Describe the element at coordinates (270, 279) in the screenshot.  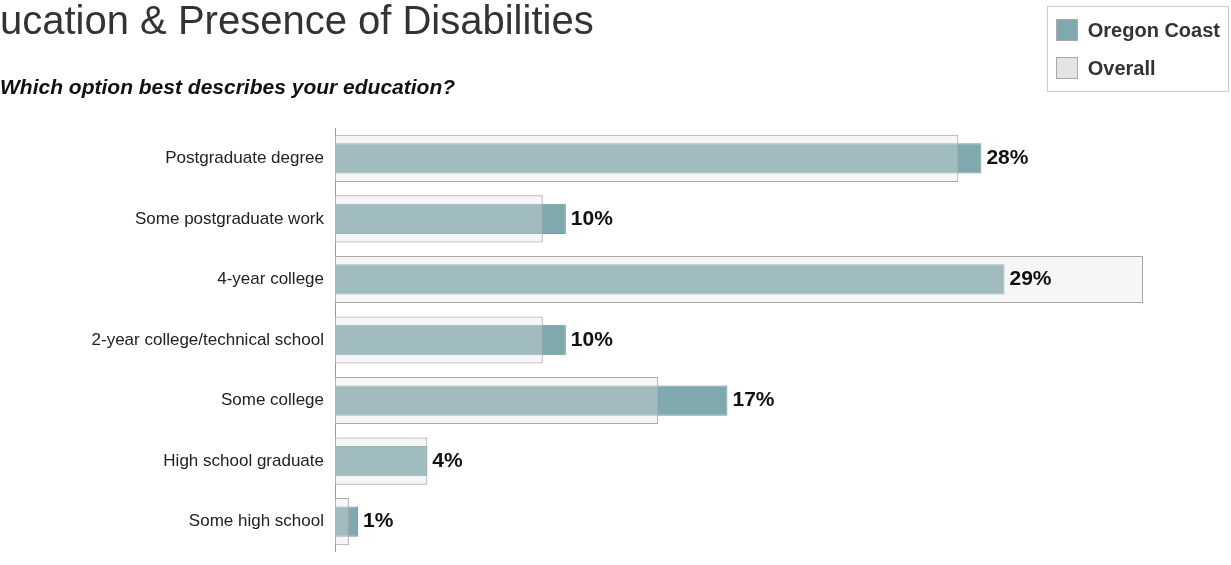
I see `y-tick-label: 4-year college` at that location.